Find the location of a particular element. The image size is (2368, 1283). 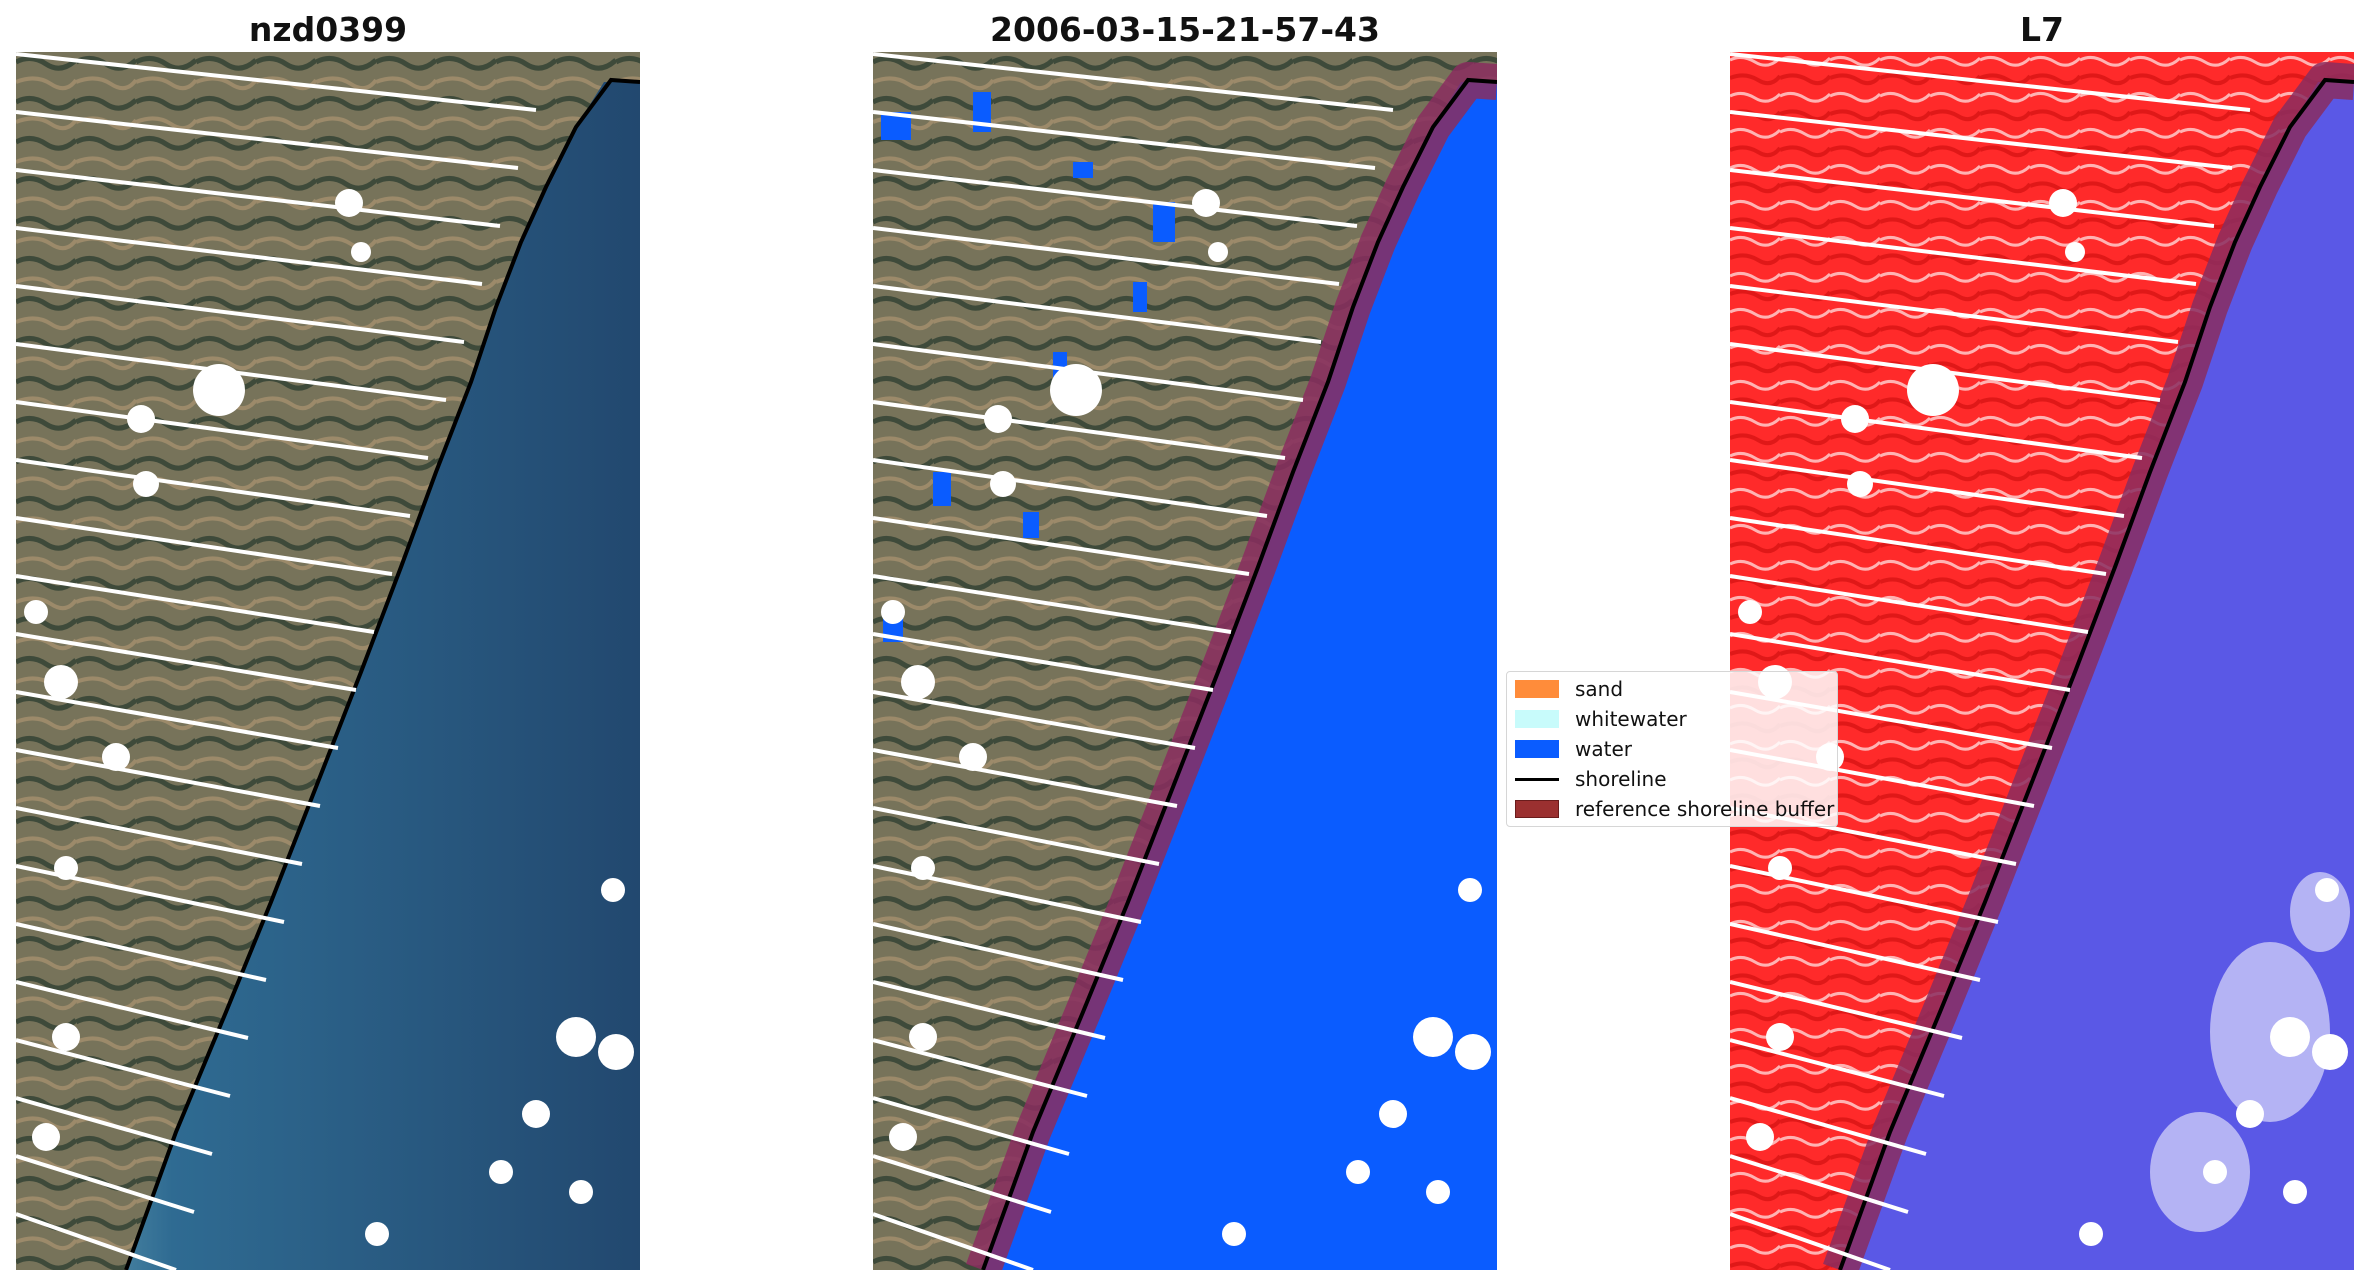

legend-item-sand: sand is located at coordinates (1569, 689).